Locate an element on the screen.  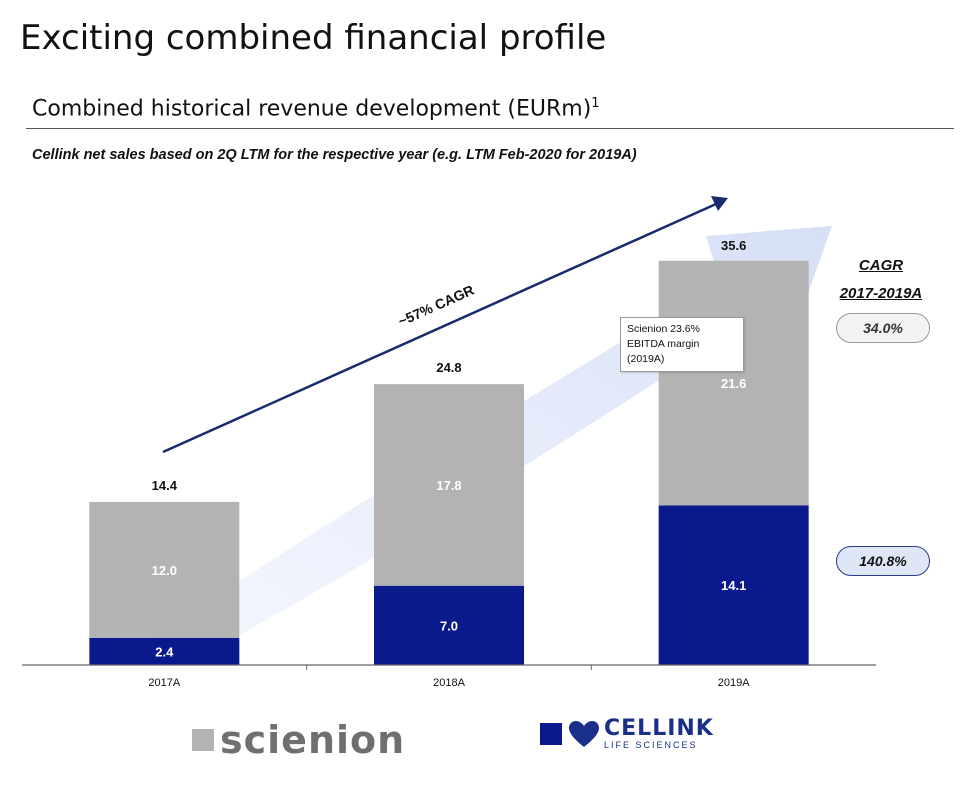
footnote-marker: 1 is located at coordinates (595, 103).